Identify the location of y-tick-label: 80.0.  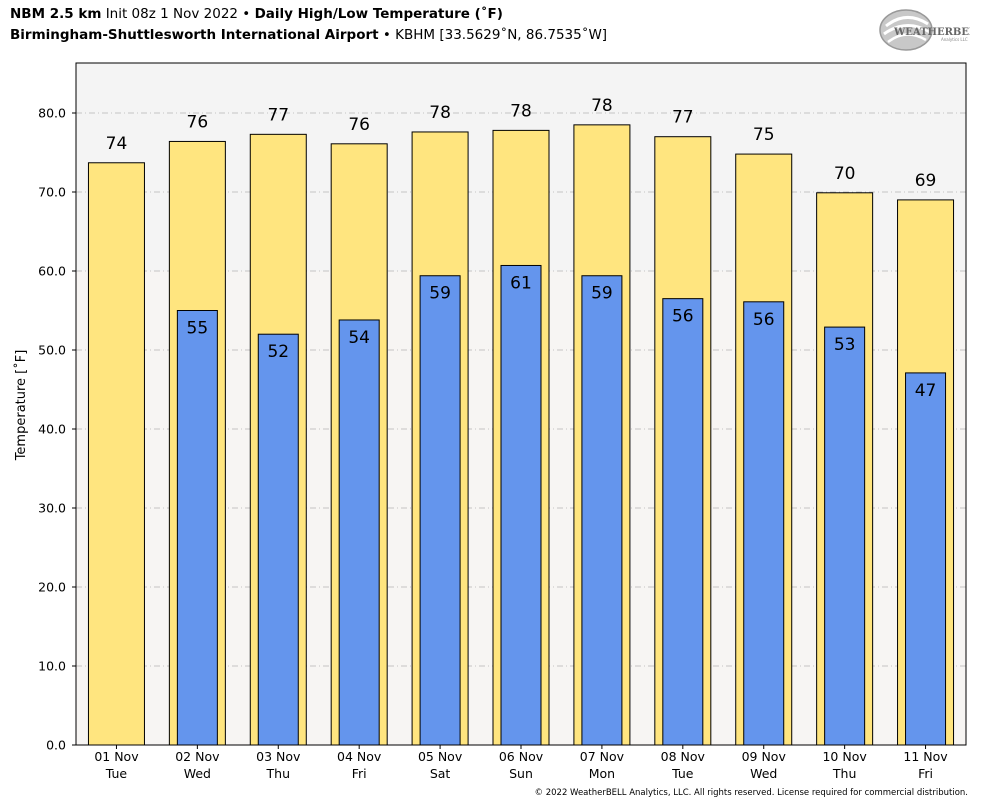
(52, 113).